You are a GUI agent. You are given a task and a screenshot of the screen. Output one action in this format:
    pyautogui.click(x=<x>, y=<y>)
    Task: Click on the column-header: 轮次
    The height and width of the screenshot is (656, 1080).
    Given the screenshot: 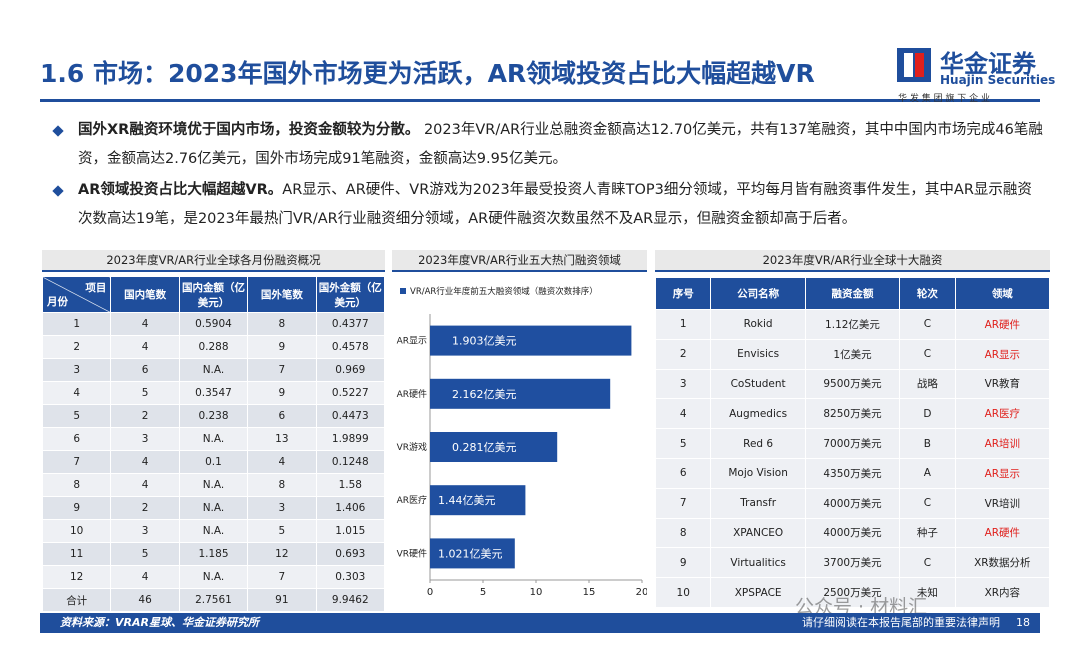 What is the action you would take?
    pyautogui.click(x=927, y=293)
    